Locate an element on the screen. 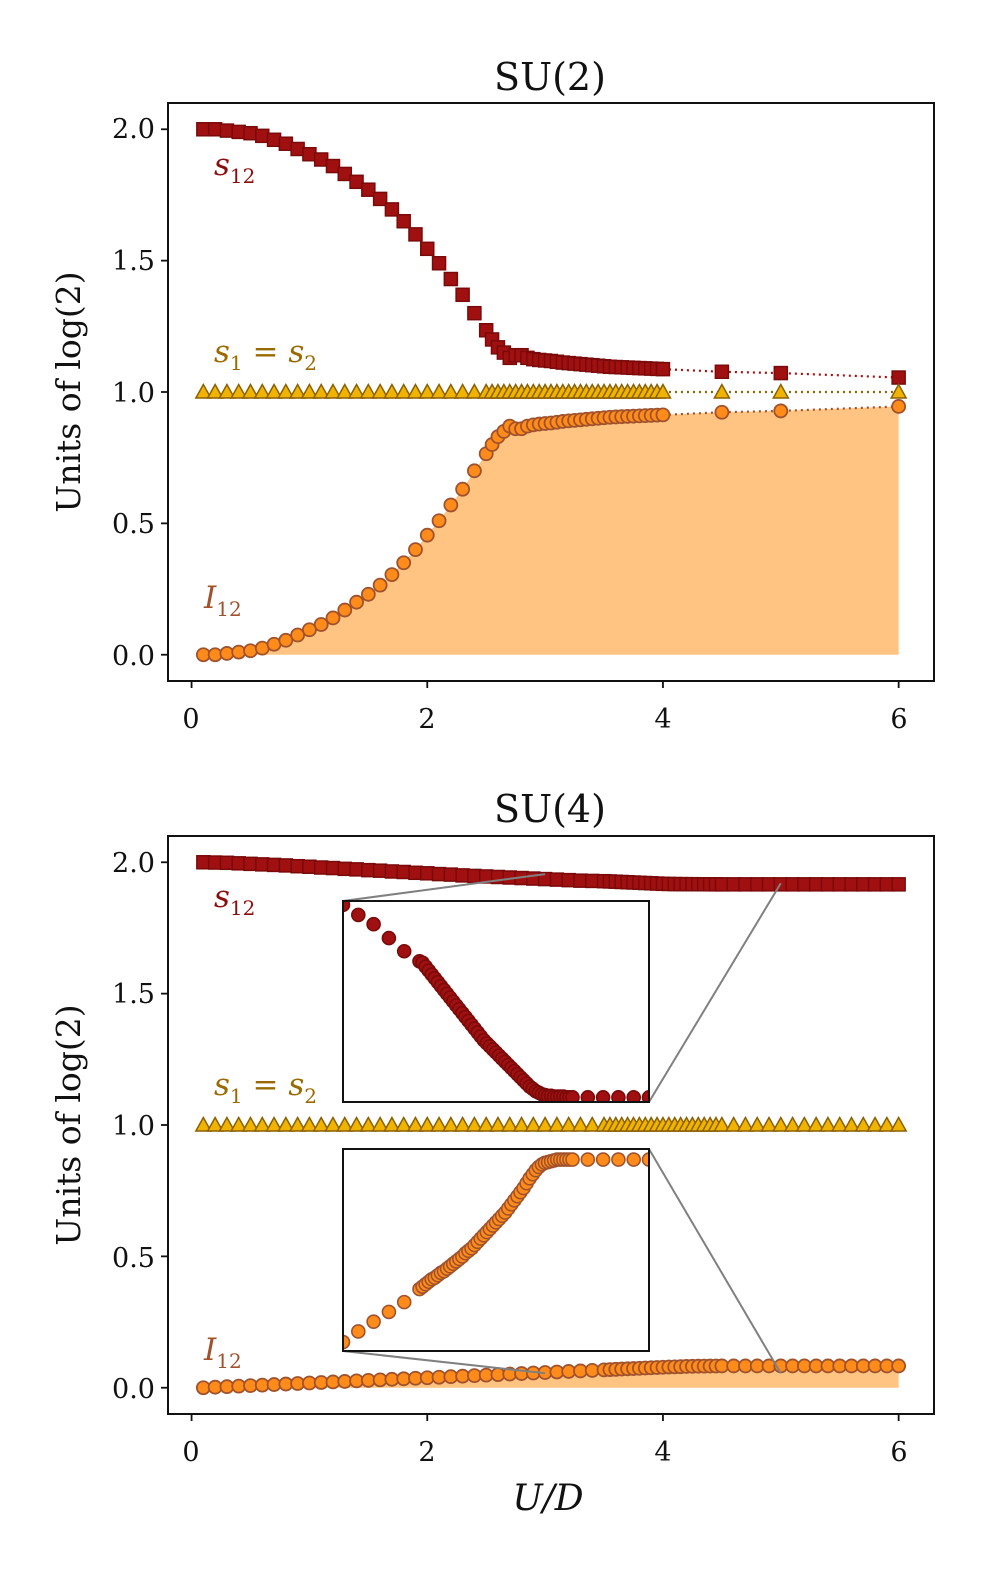 The width and height of the screenshot is (997, 1594). i12-filled-area is located at coordinates (551, 530).